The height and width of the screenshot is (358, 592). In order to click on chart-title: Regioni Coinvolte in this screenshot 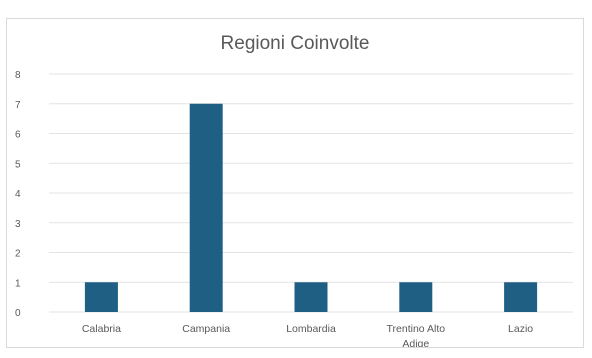, I will do `click(295, 43)`.